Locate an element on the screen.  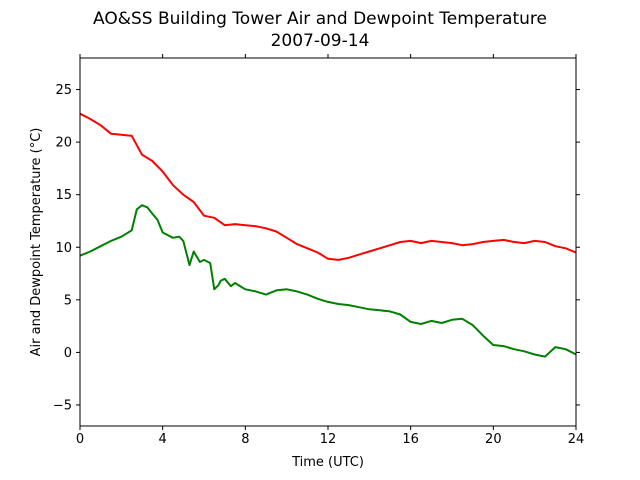
y-tick-label: 15 is located at coordinates (63, 195).